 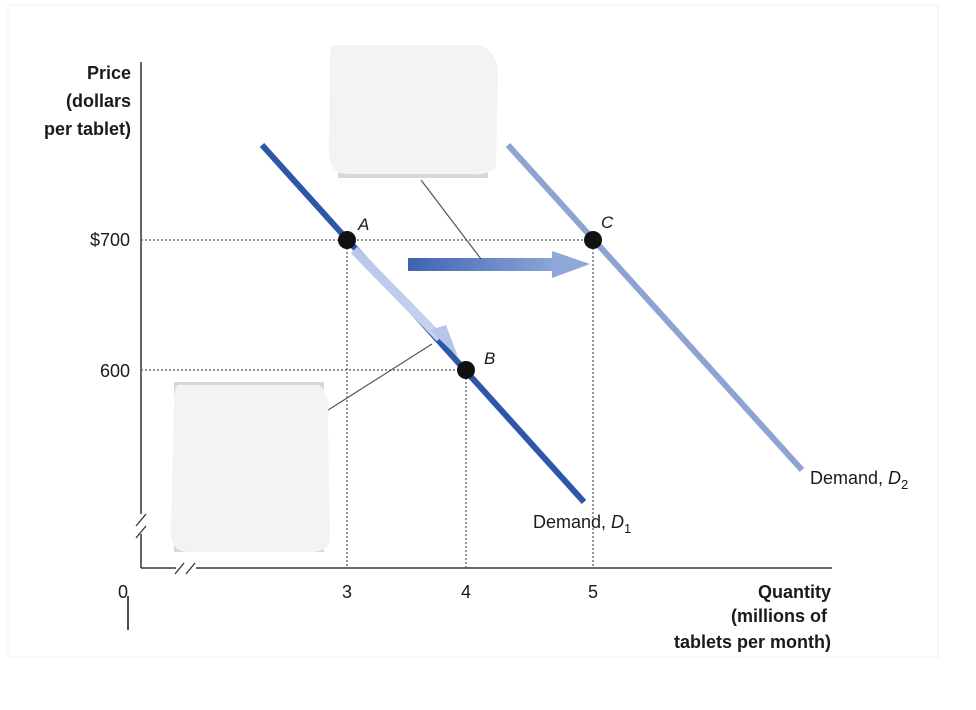 I want to click on demand-d2-label-var: D, so click(x=894, y=478).